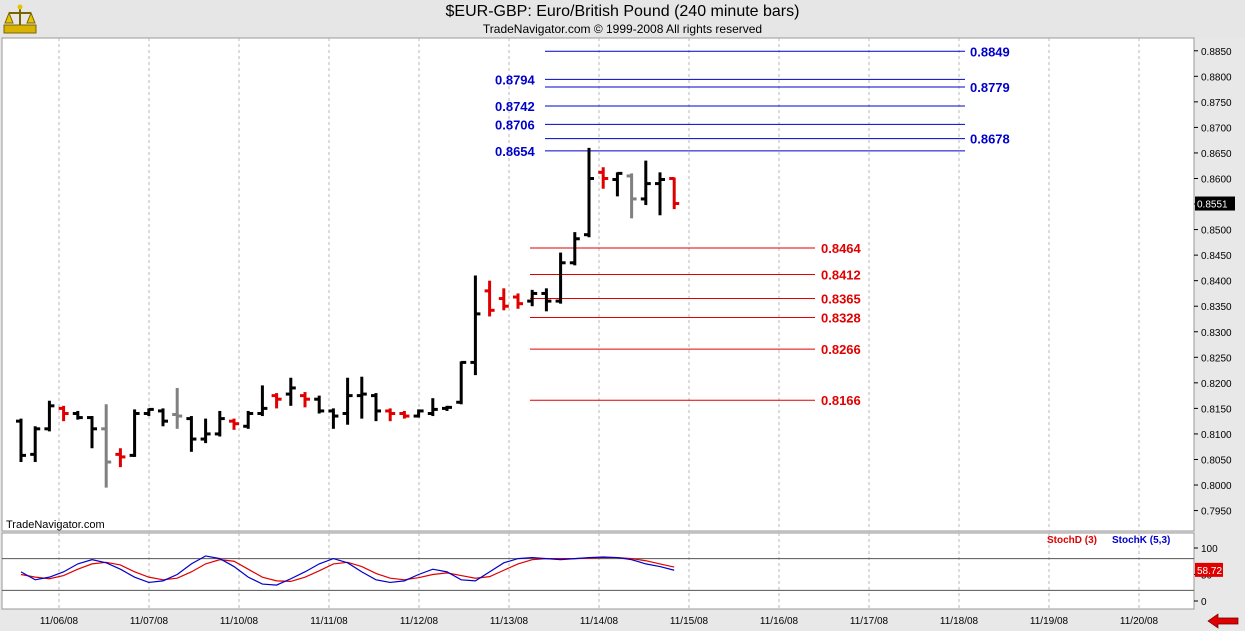 This screenshot has height=631, width=1245. Describe the element at coordinates (1216, 77) in the screenshot. I see `y-tick-label: 0.8800` at that location.